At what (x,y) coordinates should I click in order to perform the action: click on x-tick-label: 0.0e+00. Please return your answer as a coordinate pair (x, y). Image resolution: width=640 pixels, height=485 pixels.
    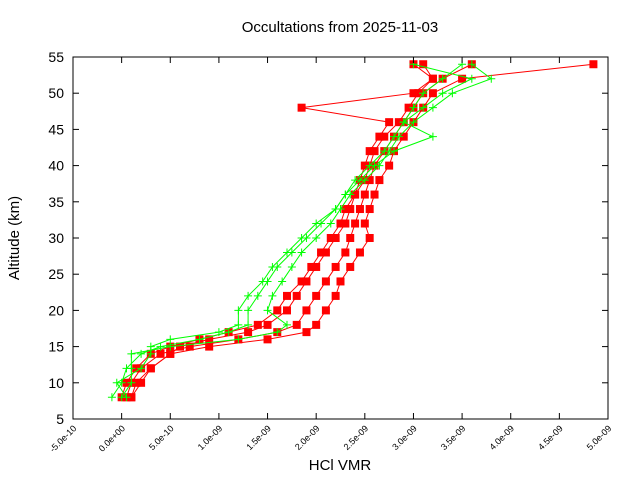
    Looking at the image, I should click on (112, 438).